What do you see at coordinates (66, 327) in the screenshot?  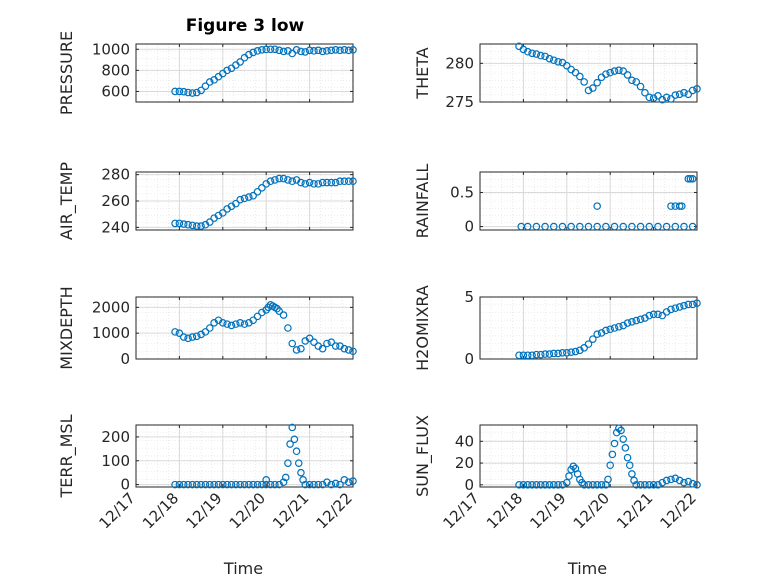 I see `y-axis-label: MIXDEPTH` at bounding box center [66, 327].